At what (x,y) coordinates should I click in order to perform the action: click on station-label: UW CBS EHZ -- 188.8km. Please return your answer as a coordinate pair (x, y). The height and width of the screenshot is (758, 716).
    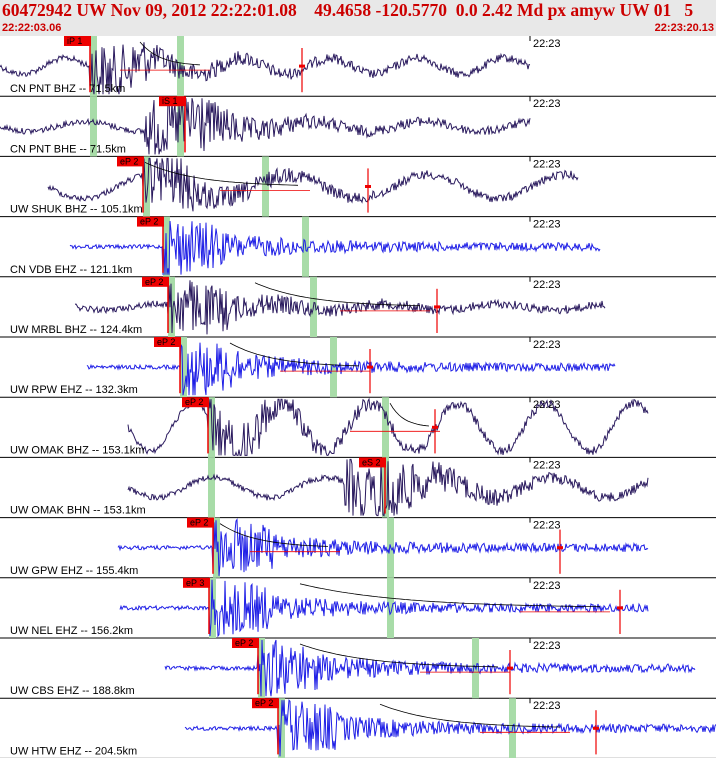
    Looking at the image, I should click on (72, 691).